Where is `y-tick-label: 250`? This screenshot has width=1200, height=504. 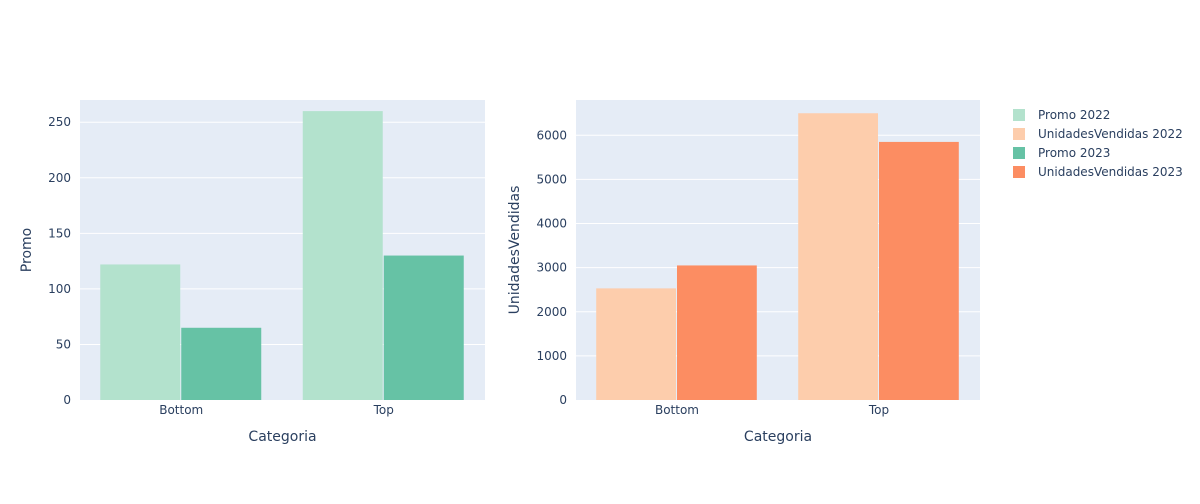 y-tick-label: 250 is located at coordinates (59, 122).